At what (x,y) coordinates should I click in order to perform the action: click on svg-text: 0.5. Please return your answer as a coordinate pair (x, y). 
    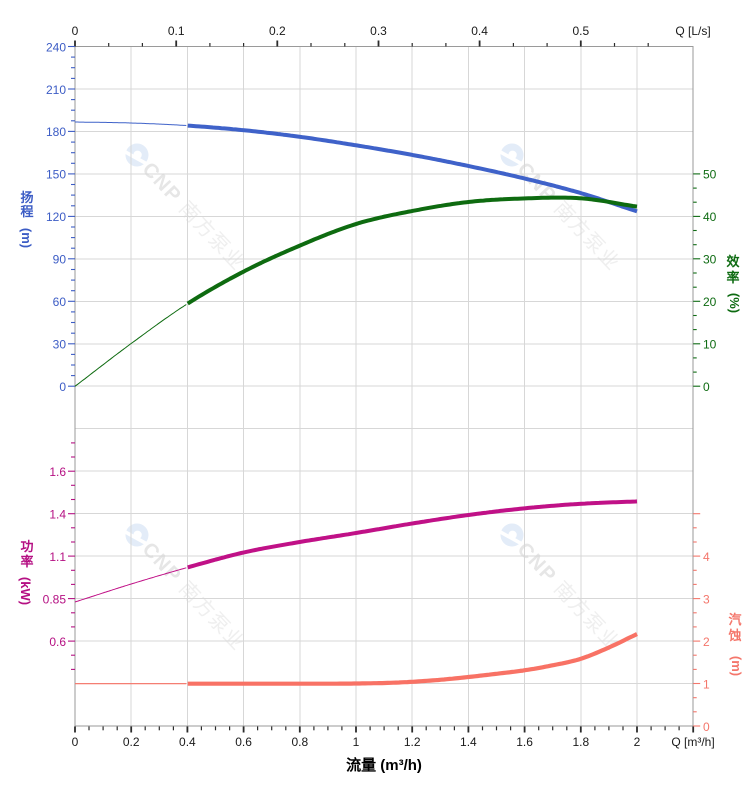
    Looking at the image, I should click on (580, 31).